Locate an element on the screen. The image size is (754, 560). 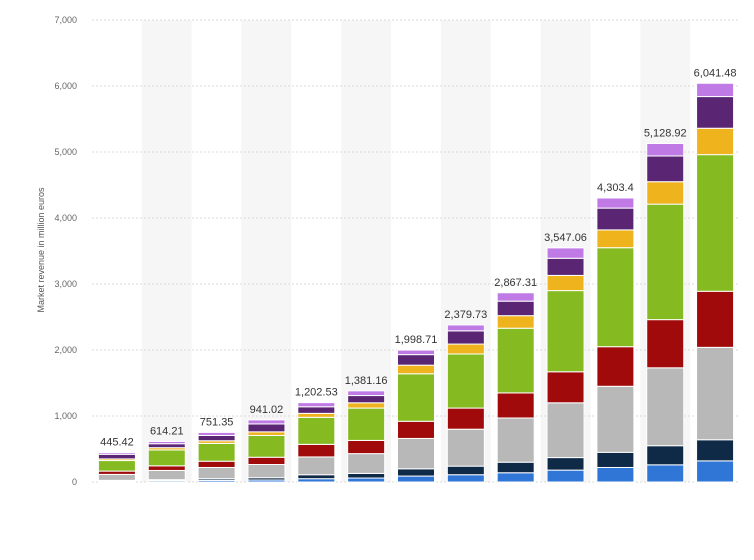
total-label: 5,128.92 is located at coordinates (665, 133).